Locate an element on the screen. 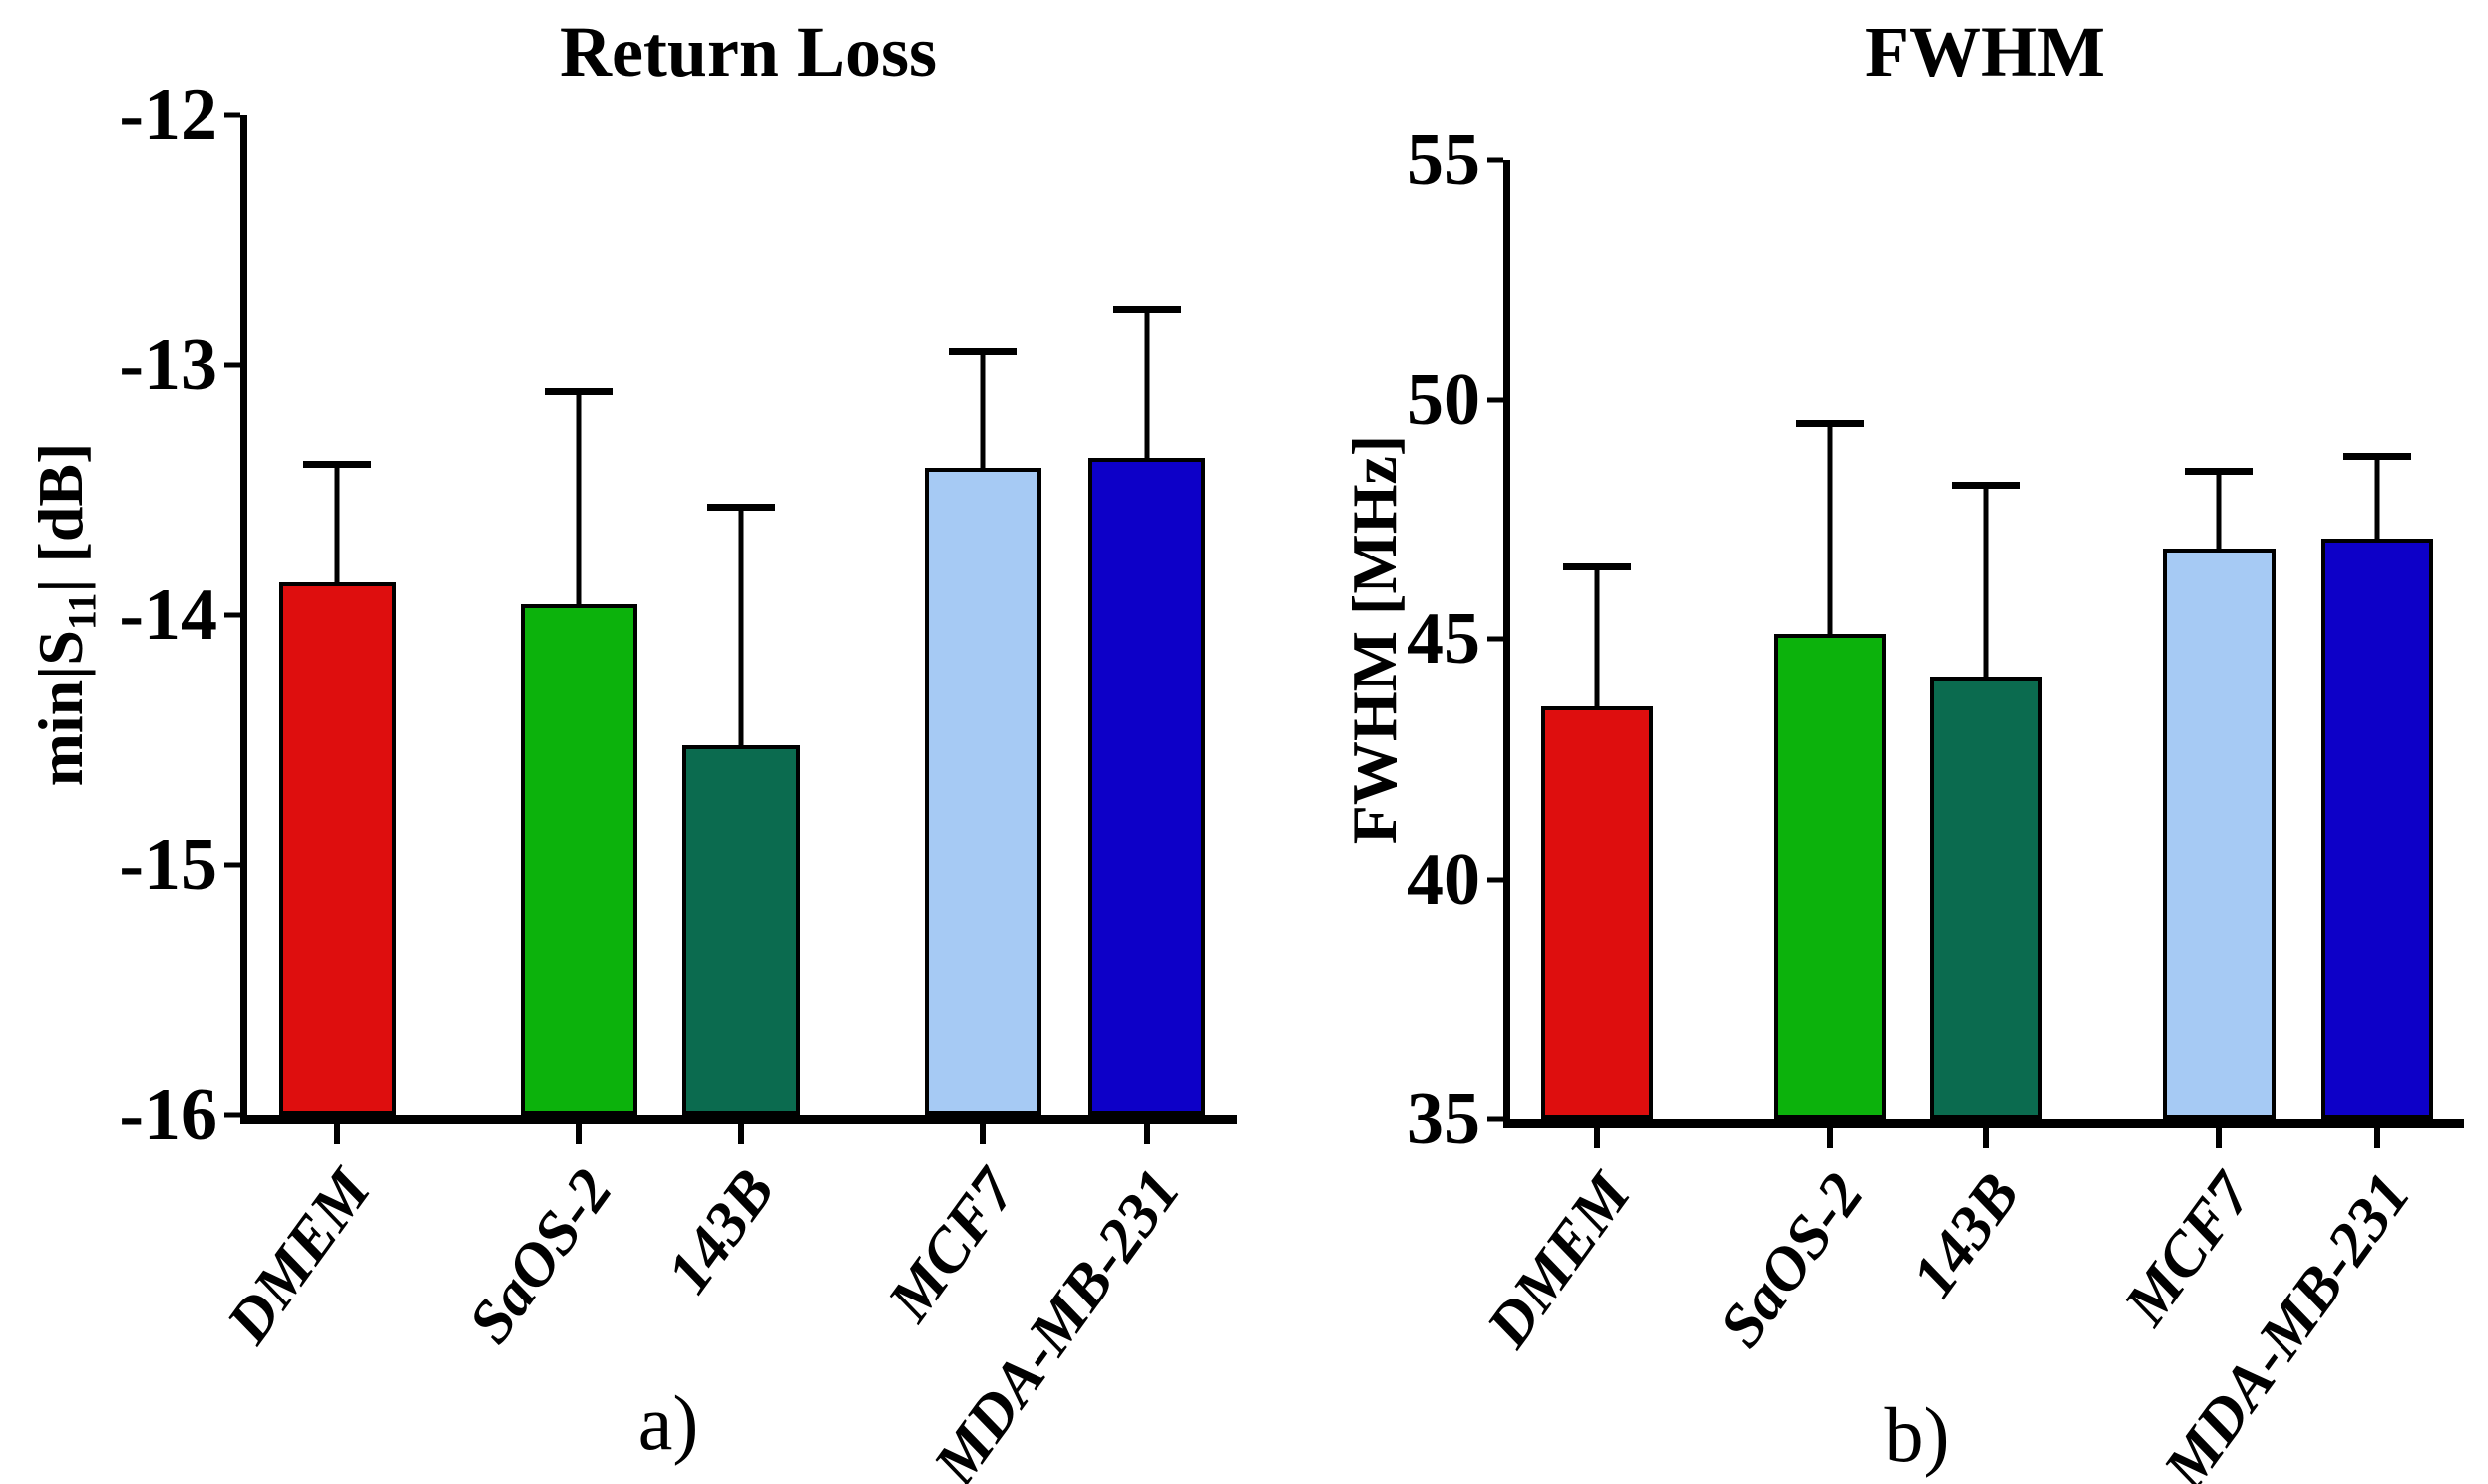  y-axis-tick-label: -14 is located at coordinates (168, 614).